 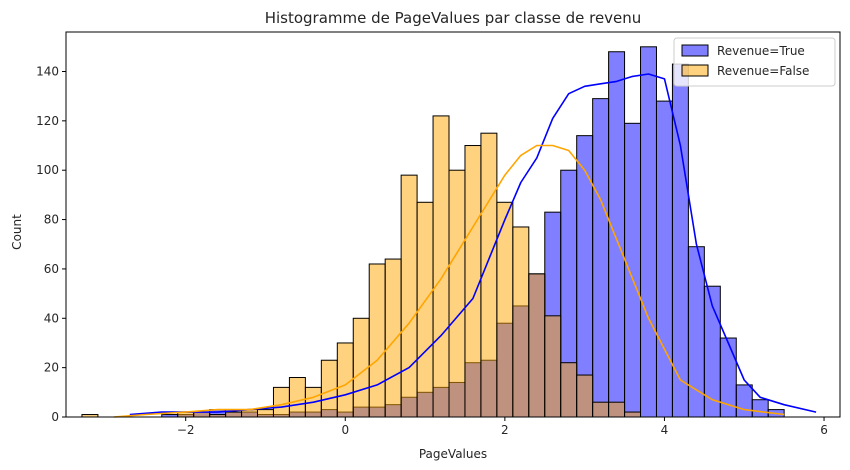 What do you see at coordinates (453, 454) in the screenshot?
I see `x-axis-label: PageValues` at bounding box center [453, 454].